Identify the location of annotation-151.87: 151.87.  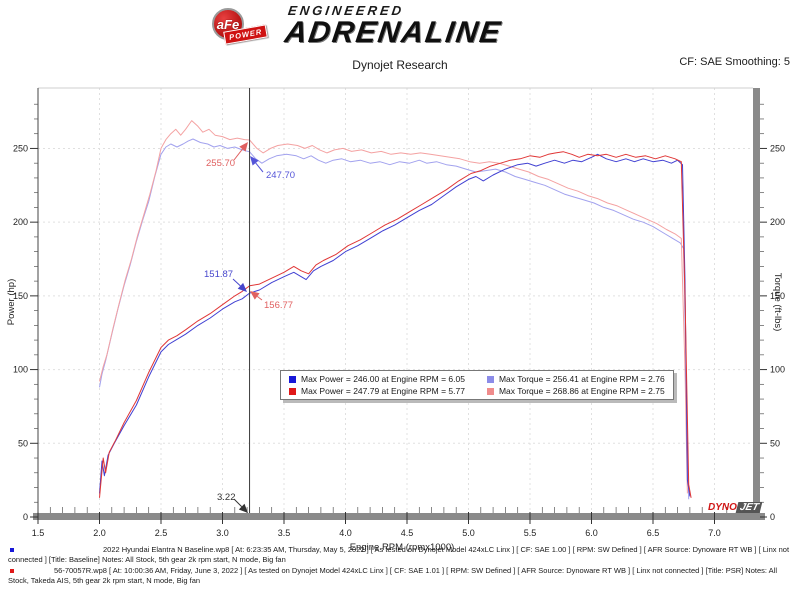
(218, 274).